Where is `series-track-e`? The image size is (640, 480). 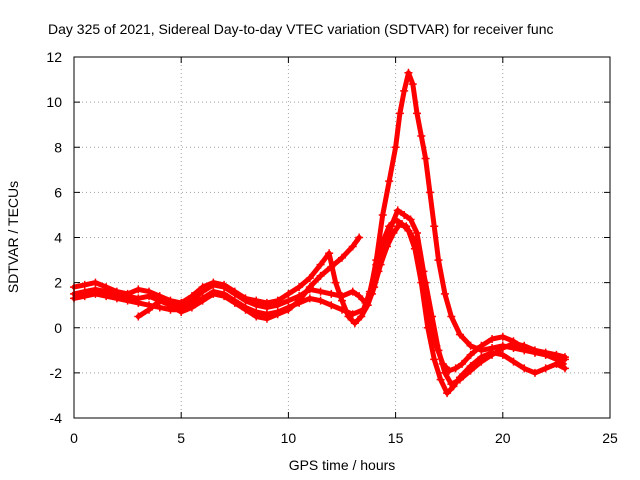
series-track-e is located at coordinates (464, 306).